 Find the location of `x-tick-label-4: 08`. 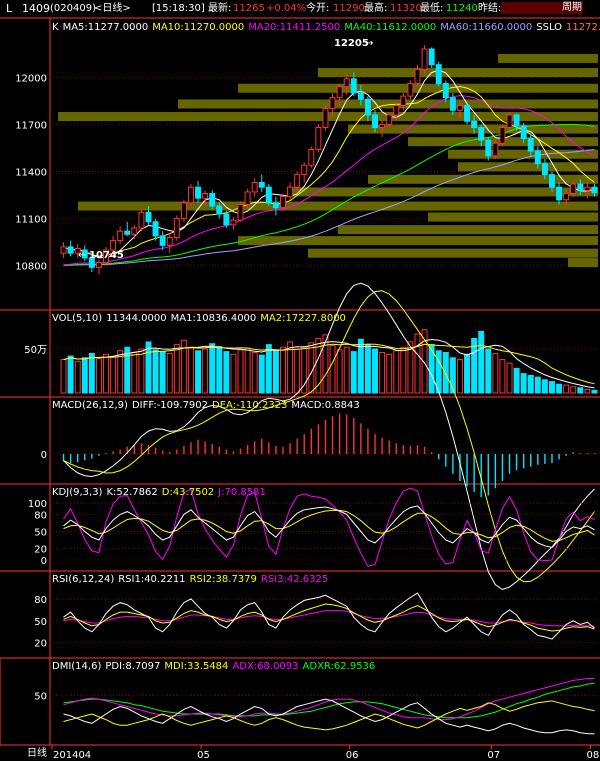

x-tick-label-4: 08 is located at coordinates (592, 755).